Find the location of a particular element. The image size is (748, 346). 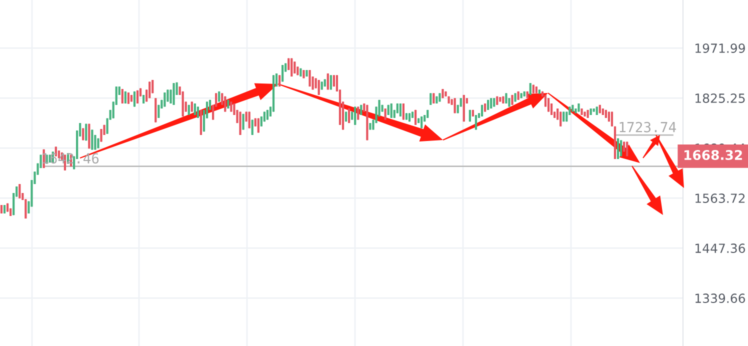

y-tick-label: 1447.36 is located at coordinates (720, 248).